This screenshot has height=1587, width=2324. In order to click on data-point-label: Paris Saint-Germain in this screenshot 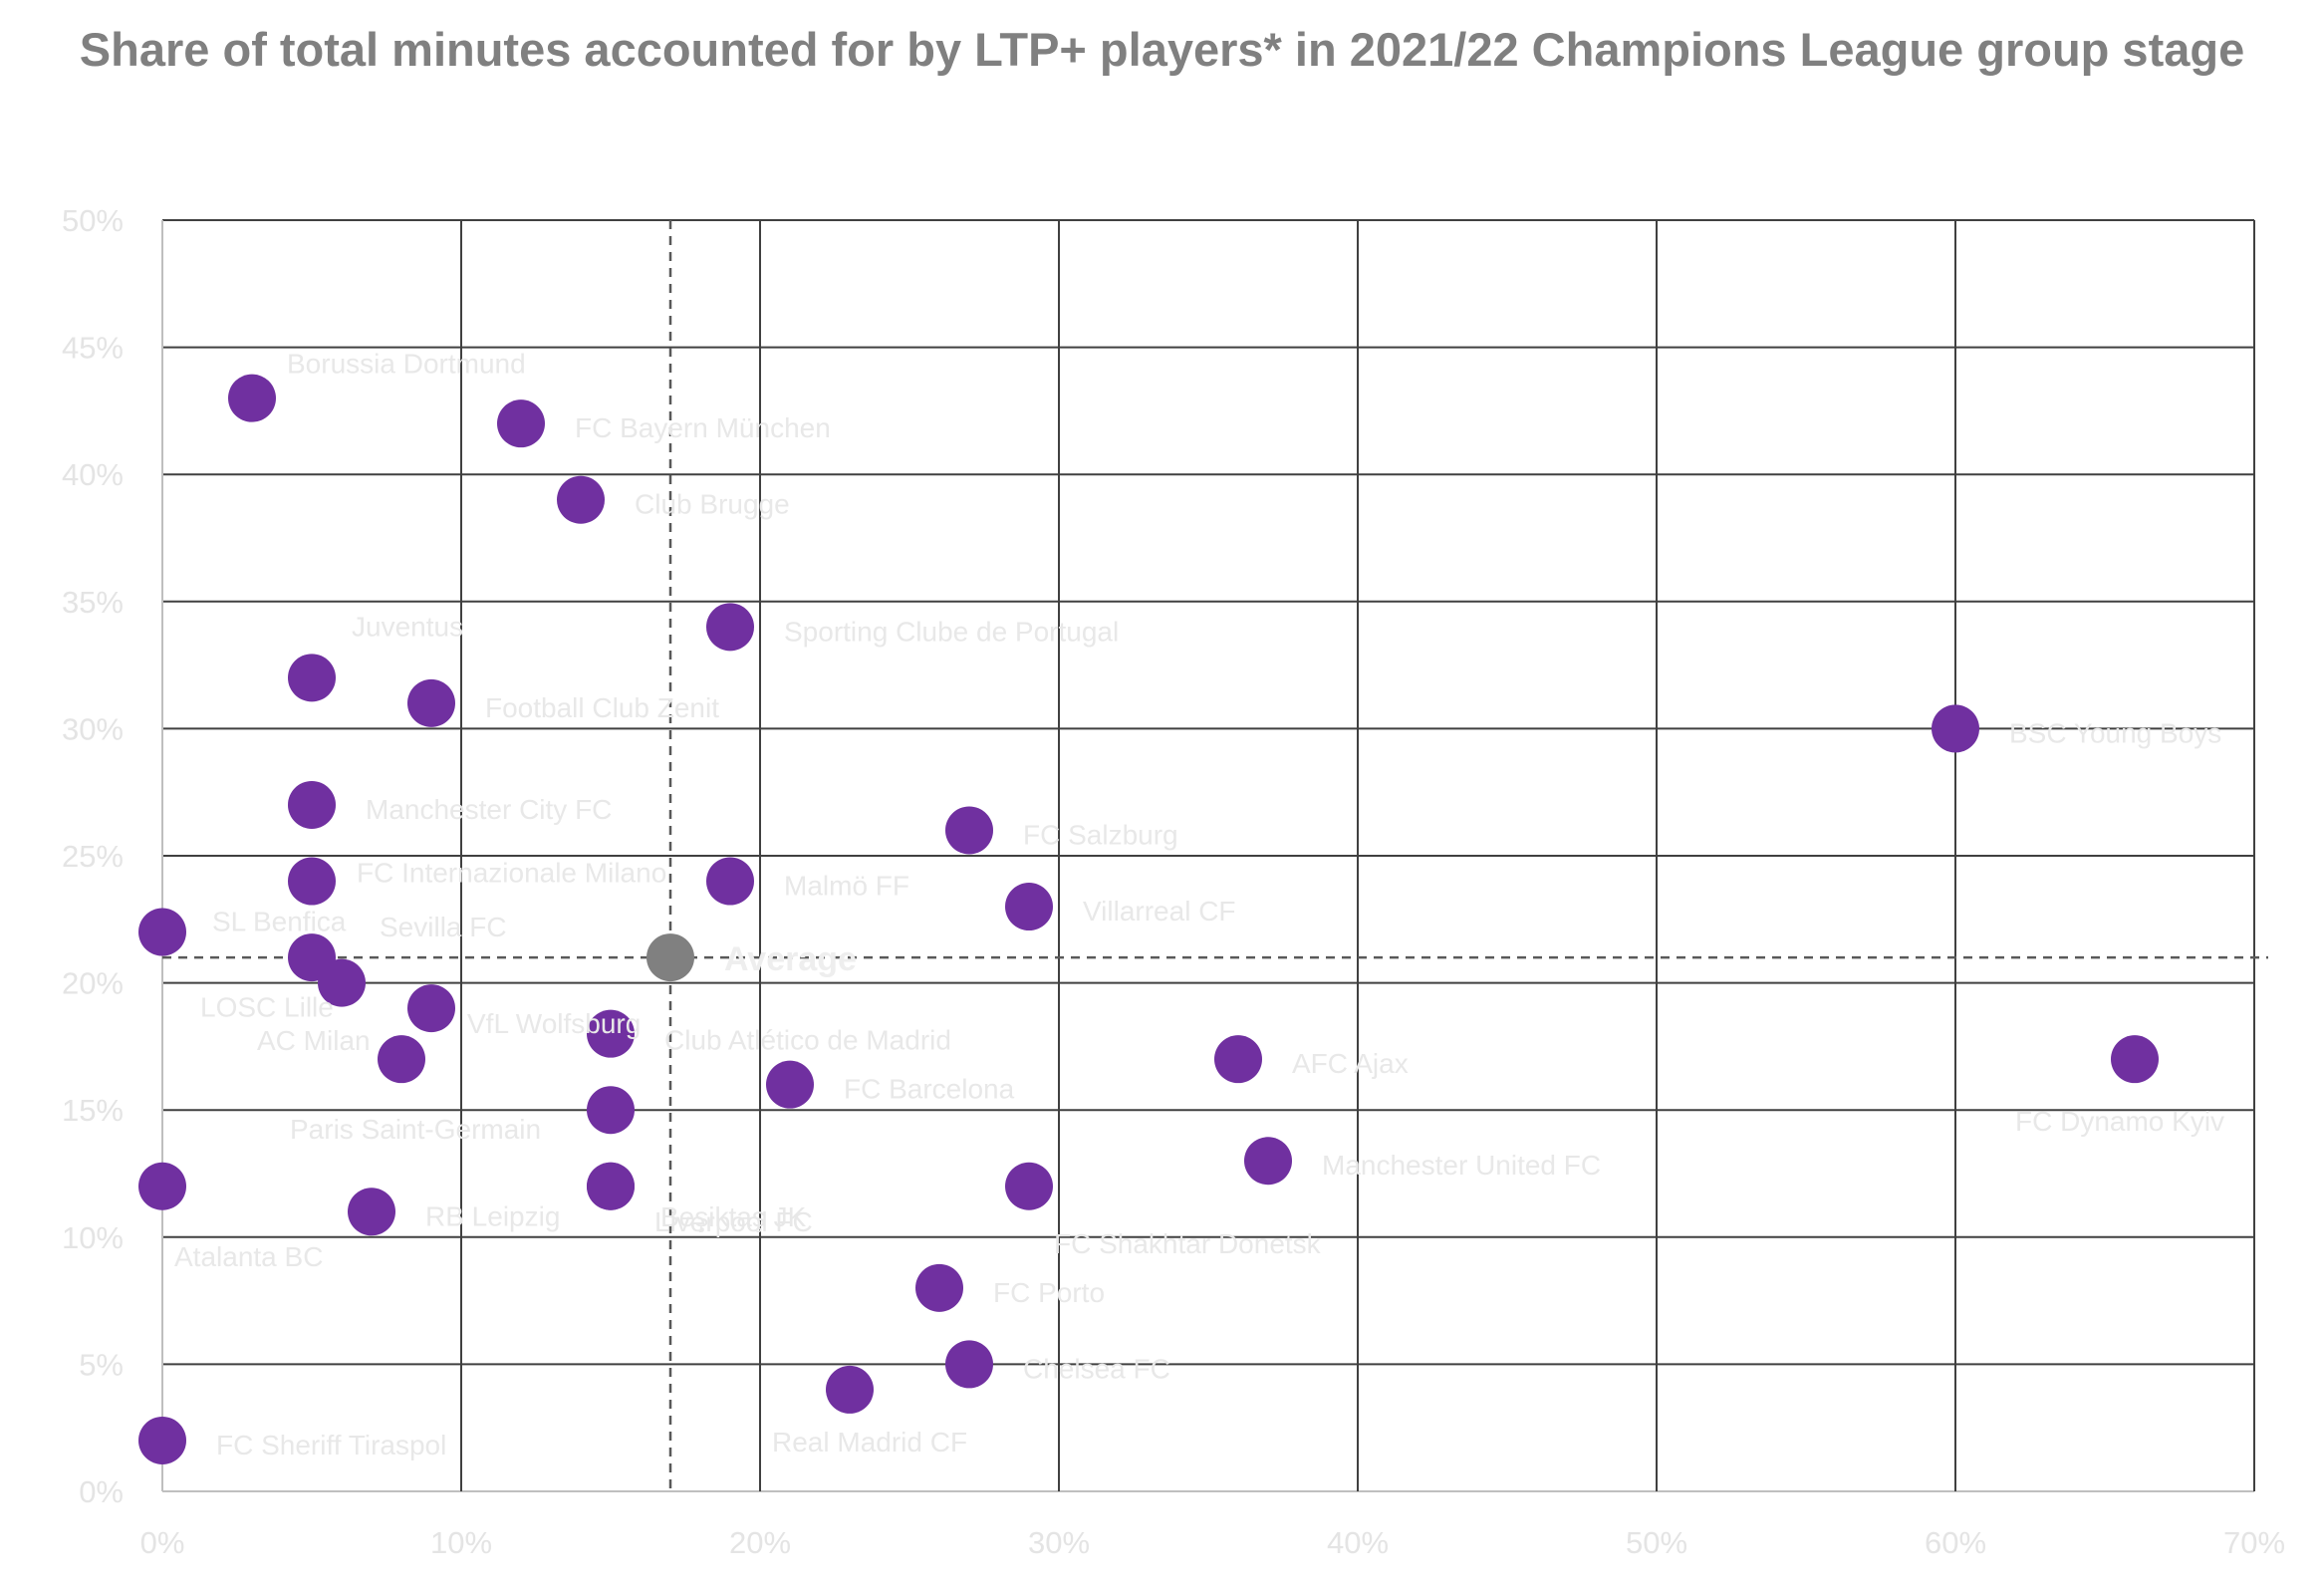, I will do `click(416, 1129)`.